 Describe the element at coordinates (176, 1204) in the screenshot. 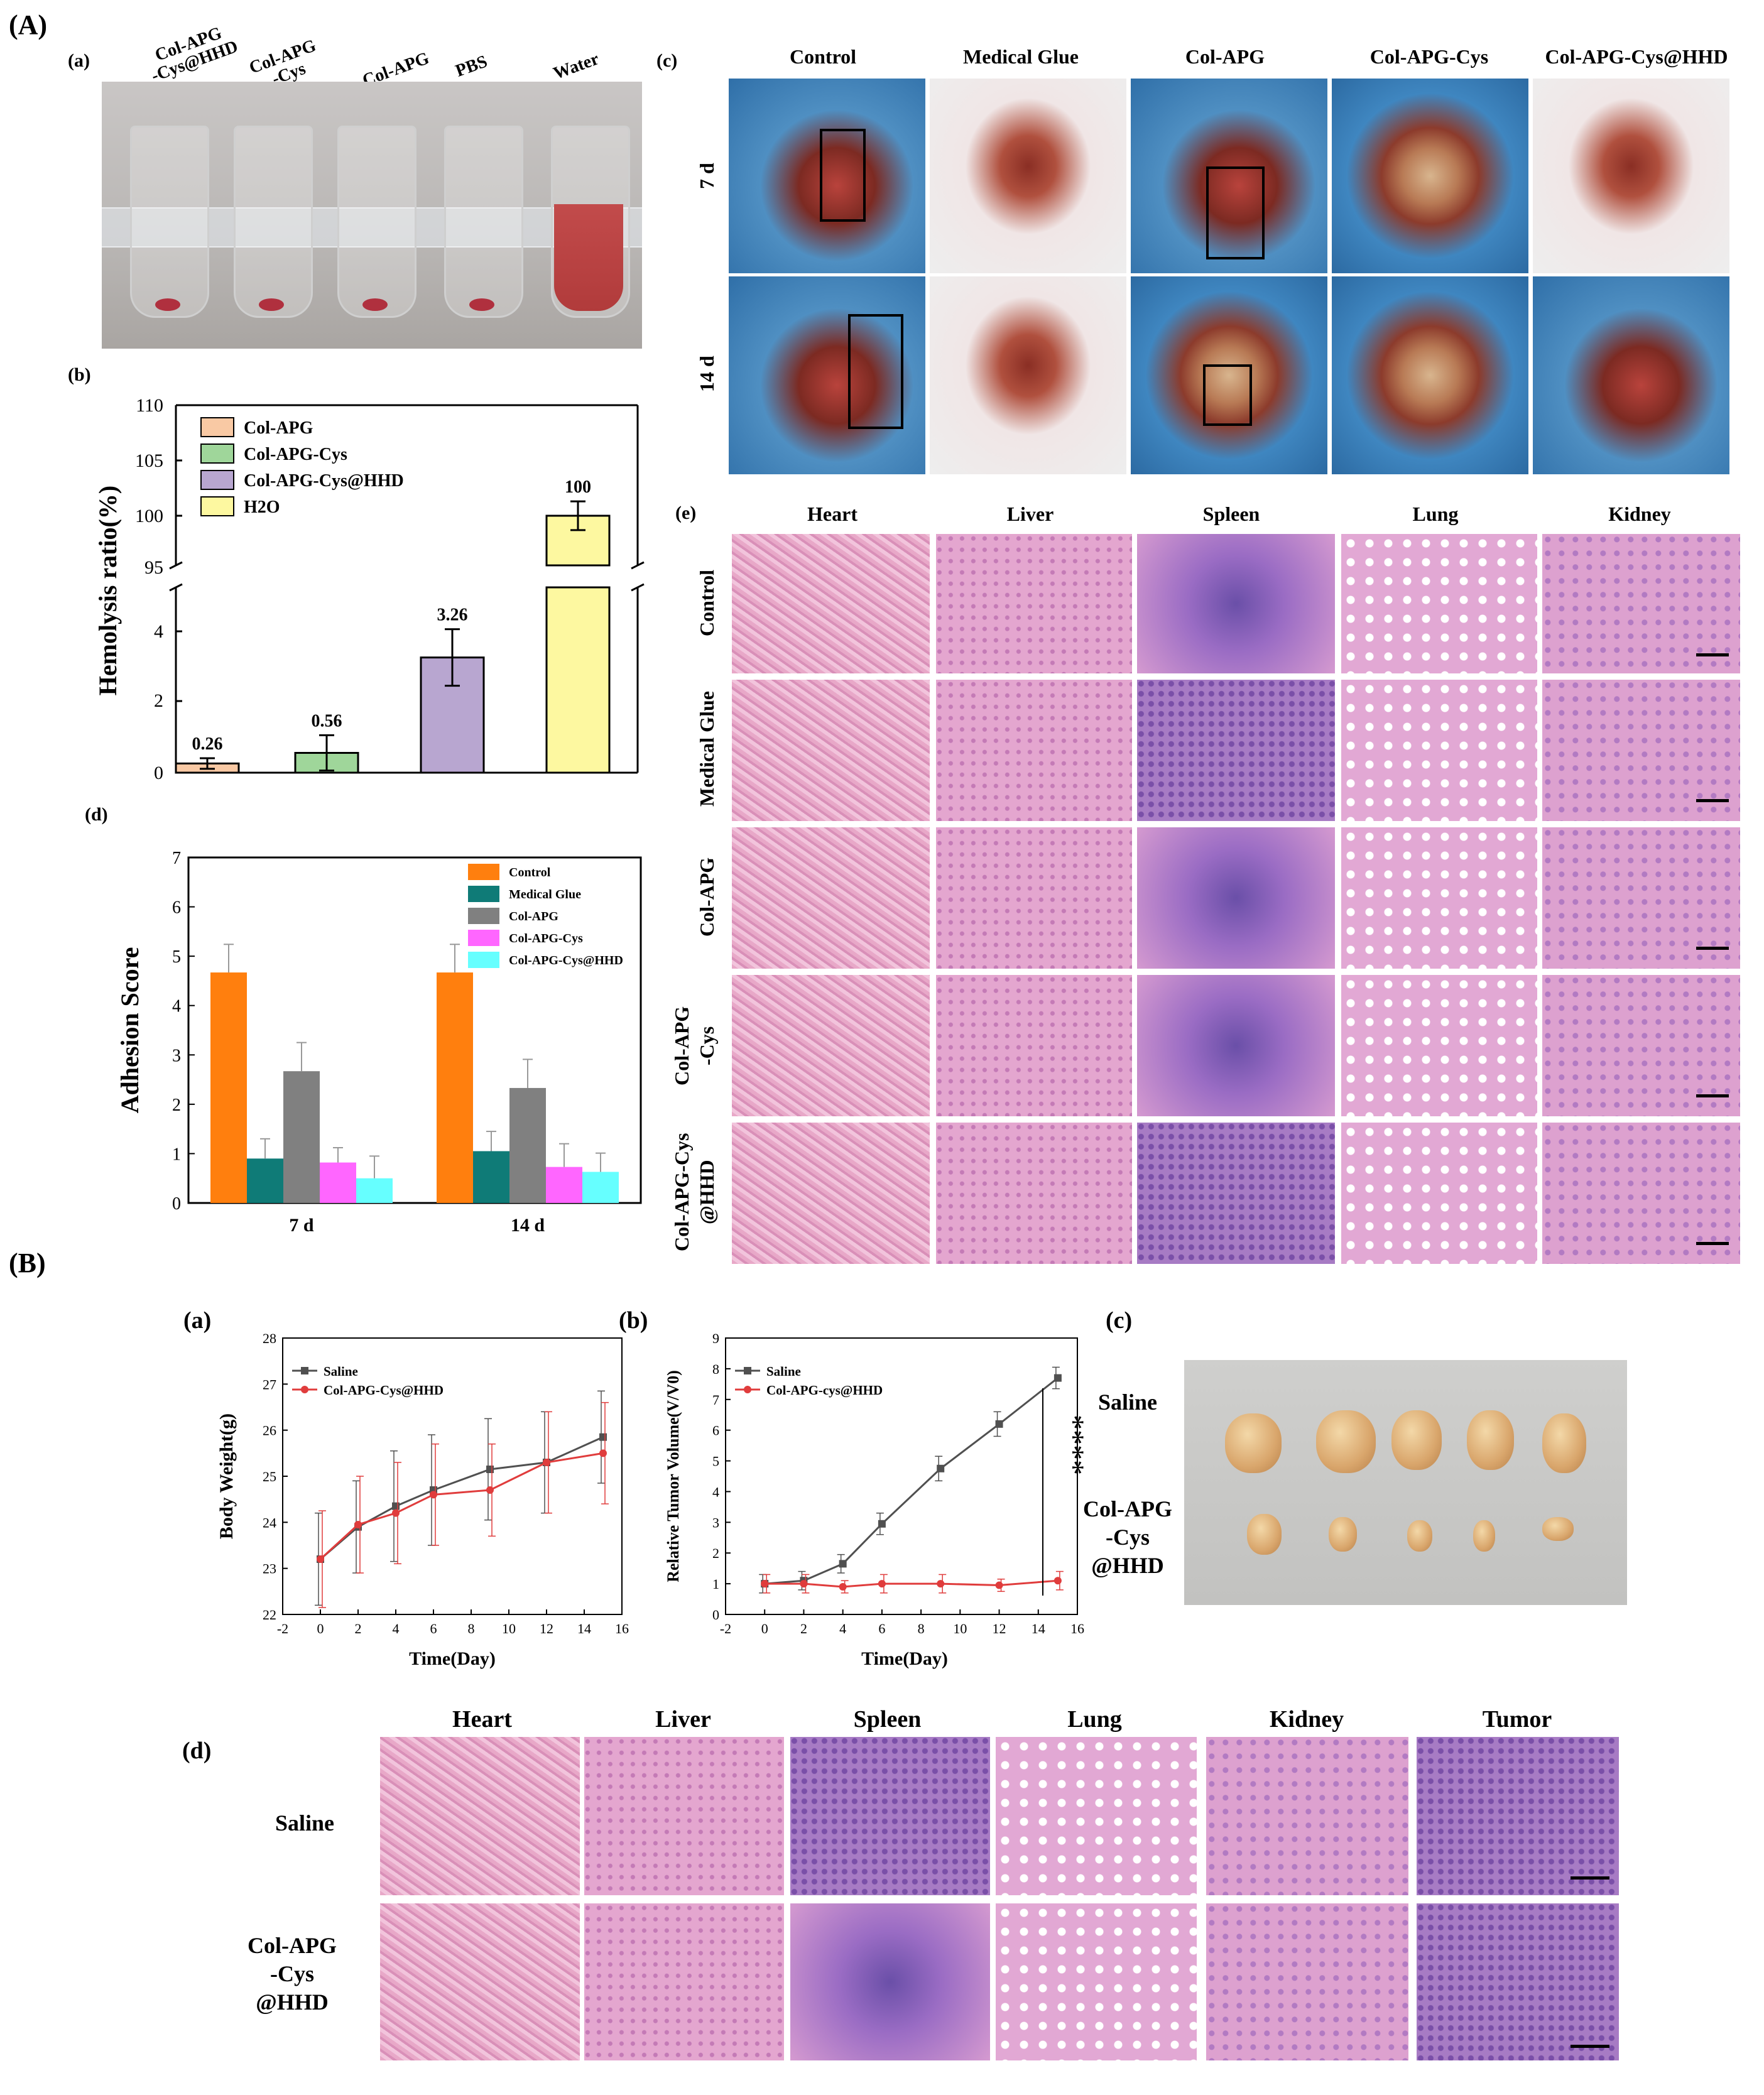

I see `adh-ytick-0: 0` at that location.